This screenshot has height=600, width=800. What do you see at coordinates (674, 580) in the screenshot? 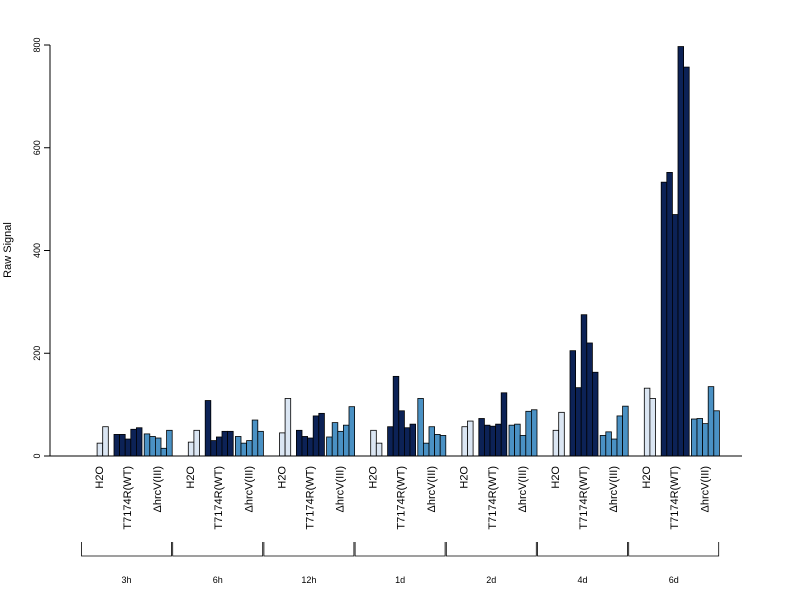
I see `timepoint-label: 6d` at bounding box center [674, 580].